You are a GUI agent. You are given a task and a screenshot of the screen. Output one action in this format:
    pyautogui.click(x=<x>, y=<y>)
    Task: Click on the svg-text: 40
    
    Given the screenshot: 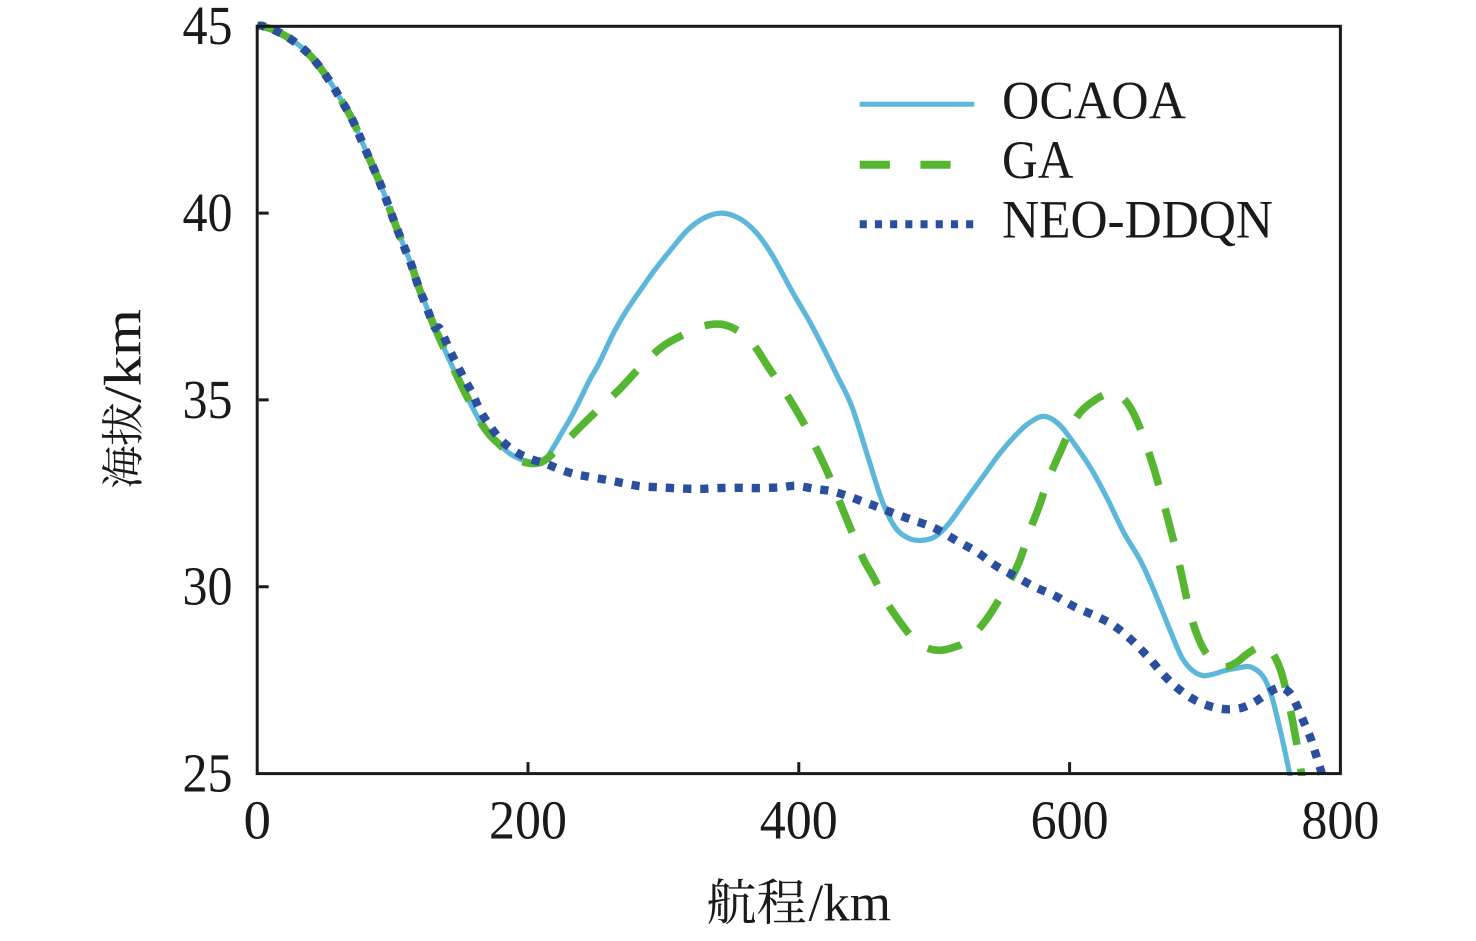 What is the action you would take?
    pyautogui.click(x=208, y=212)
    